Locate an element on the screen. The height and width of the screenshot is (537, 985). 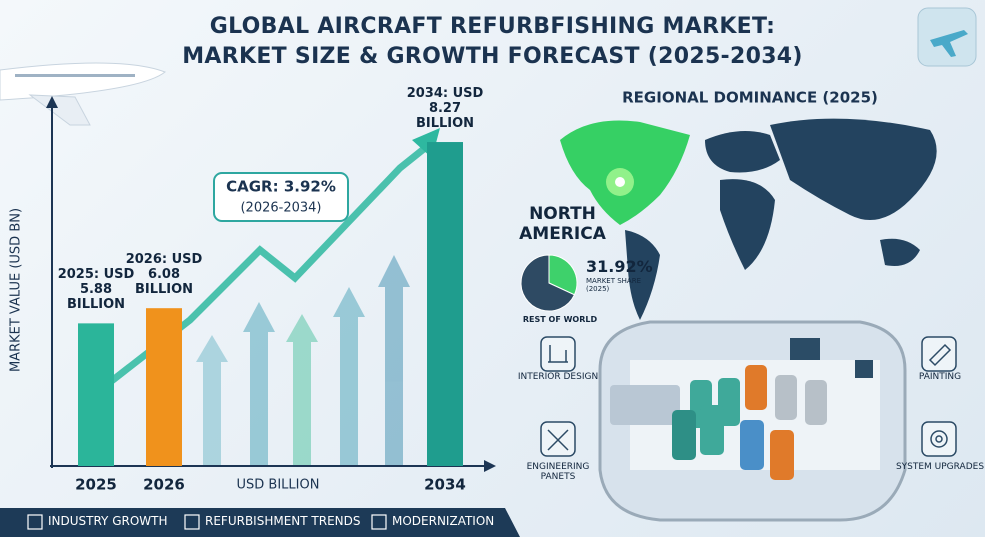
x-tick-label: 2025 is located at coordinates (96, 485).